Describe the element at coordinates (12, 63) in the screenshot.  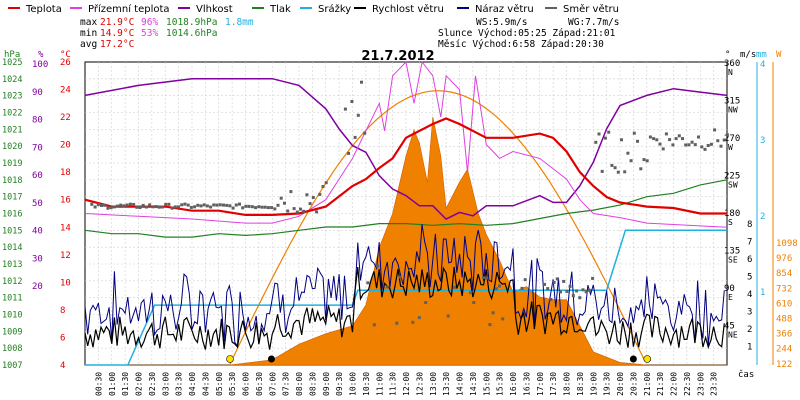
I see `axis-hpa-tick: 1025` at that location.